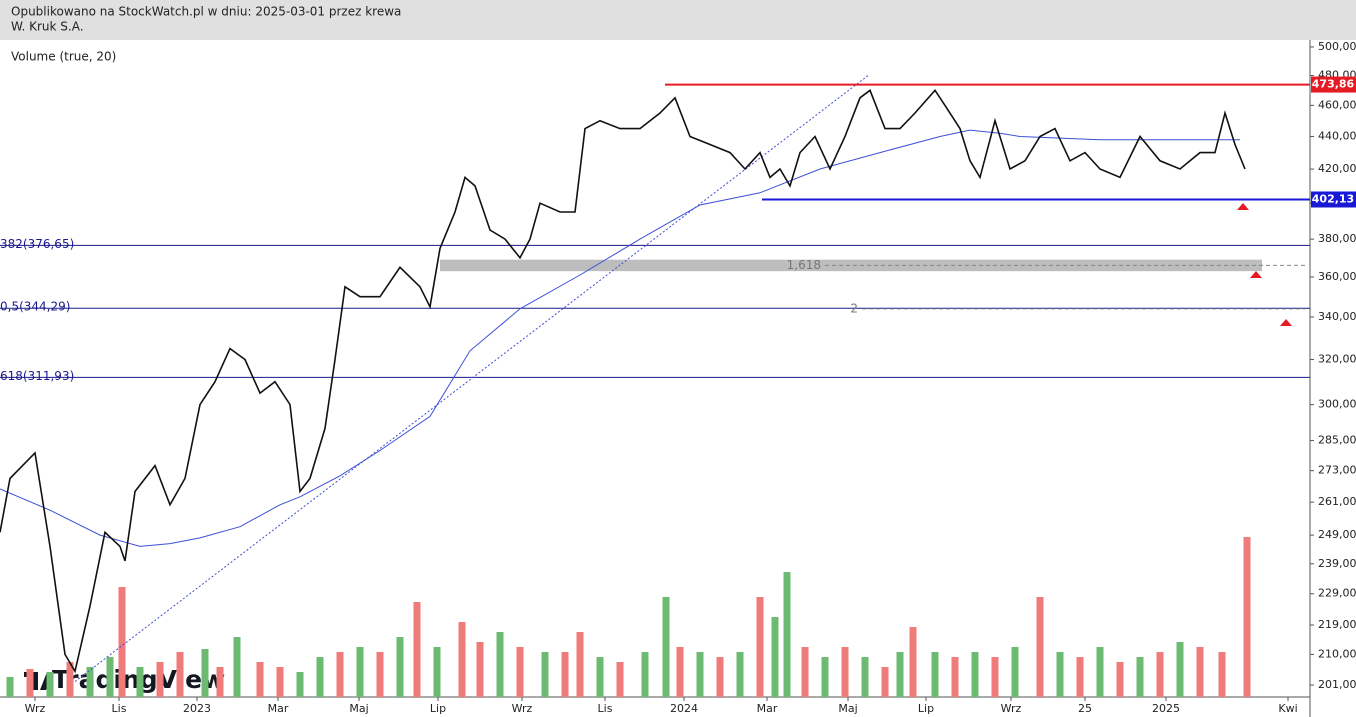 This screenshot has width=1356, height=717. Describe the element at coordinates (1337, 316) in the screenshot. I see `y-tick-label: 340,00` at that location.